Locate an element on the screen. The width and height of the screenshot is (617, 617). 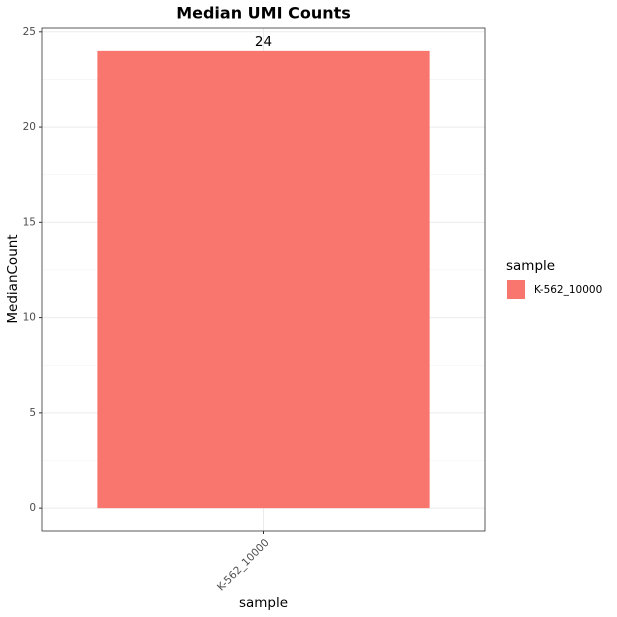
y-tick-label: 25 is located at coordinates (29, 32).